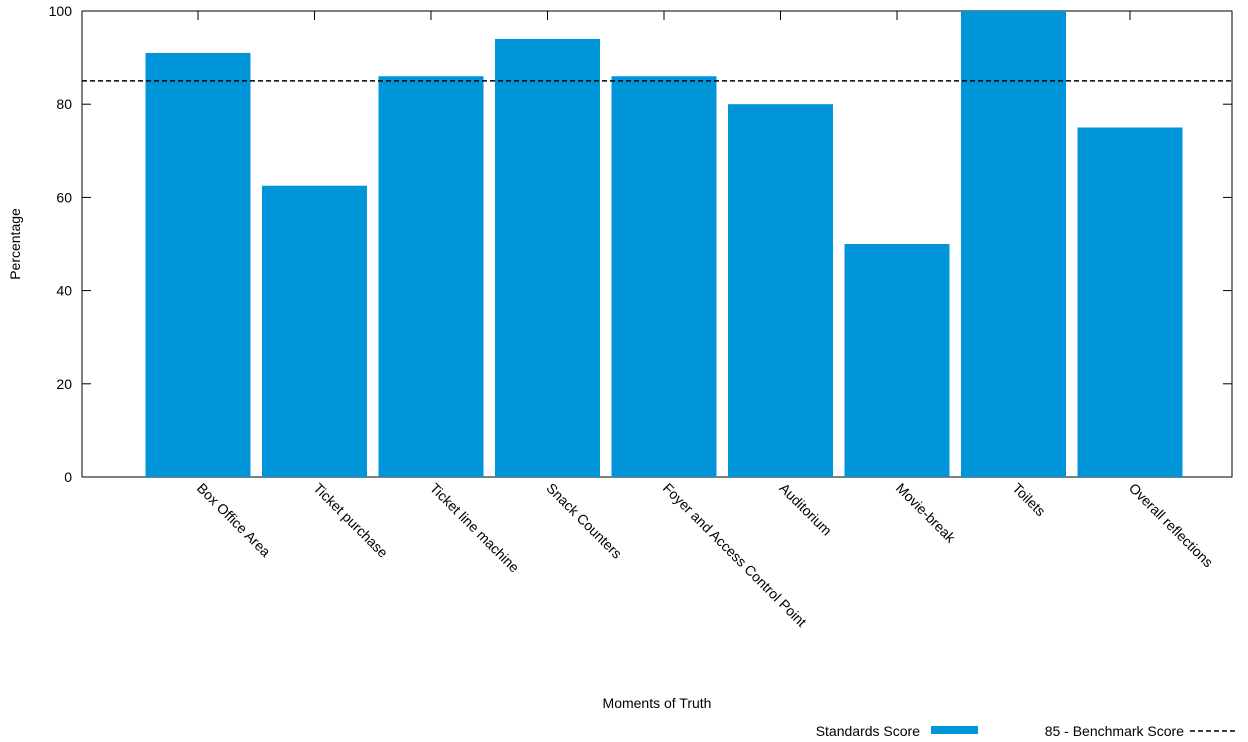 The height and width of the screenshot is (742, 1248). I want to click on y-tick-label: 60, so click(64, 197).